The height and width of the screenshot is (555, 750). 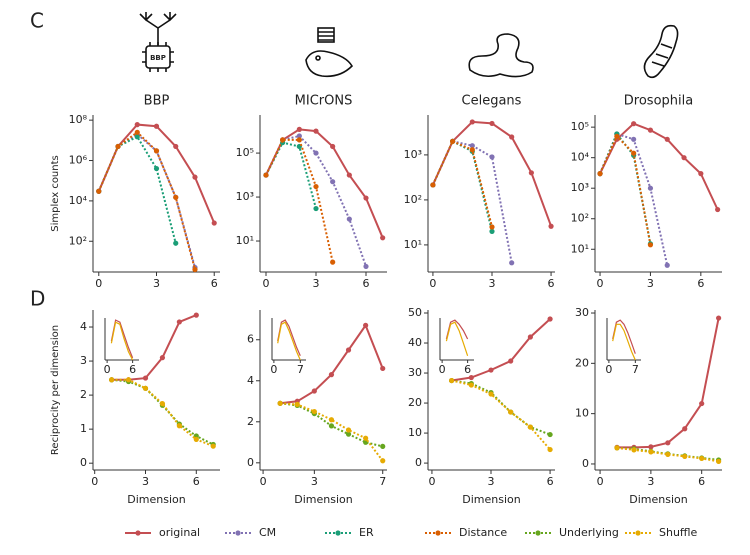 What do you see at coordinates (415, 342) in the screenshot?
I see `y-tick-label: 40` at bounding box center [415, 342].